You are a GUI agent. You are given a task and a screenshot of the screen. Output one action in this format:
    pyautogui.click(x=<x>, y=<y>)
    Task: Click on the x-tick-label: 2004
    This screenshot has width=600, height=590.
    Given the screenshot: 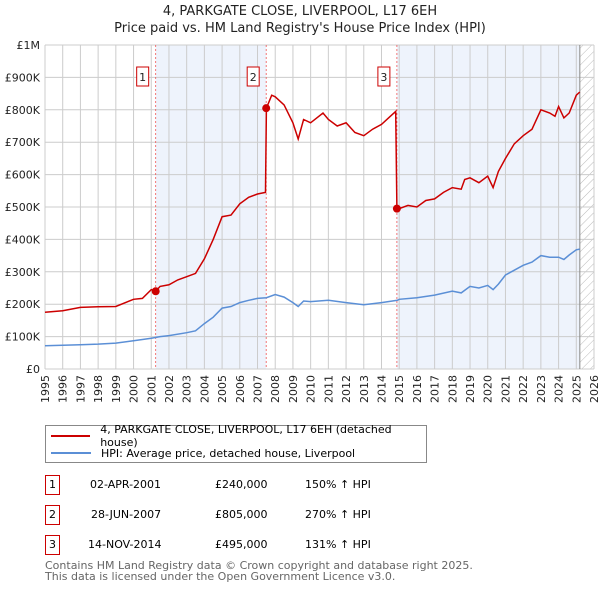 What is the action you would take?
    pyautogui.click(x=204, y=389)
    